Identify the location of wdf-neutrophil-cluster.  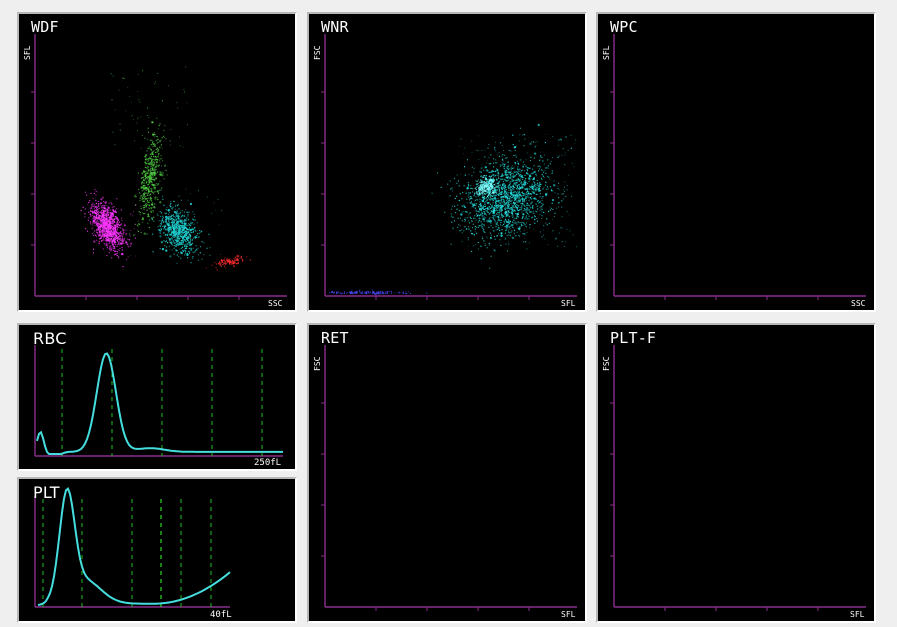
(108, 228).